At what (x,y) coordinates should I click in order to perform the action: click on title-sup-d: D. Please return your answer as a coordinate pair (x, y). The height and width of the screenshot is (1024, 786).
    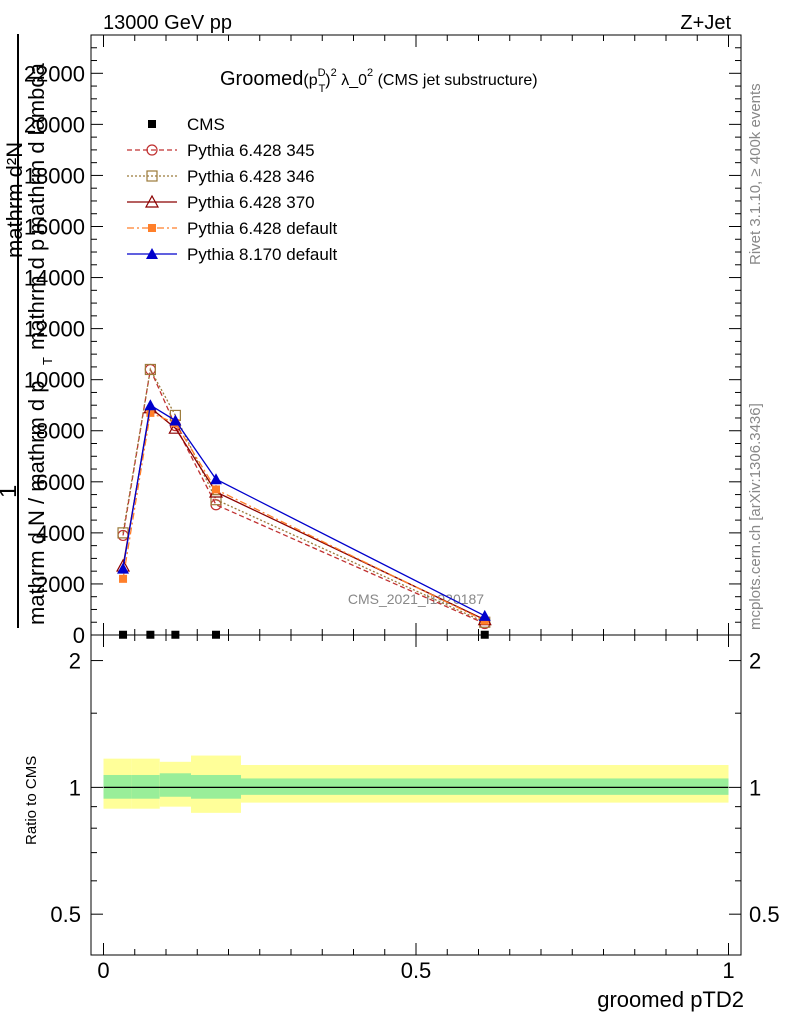
    Looking at the image, I should click on (322, 73).